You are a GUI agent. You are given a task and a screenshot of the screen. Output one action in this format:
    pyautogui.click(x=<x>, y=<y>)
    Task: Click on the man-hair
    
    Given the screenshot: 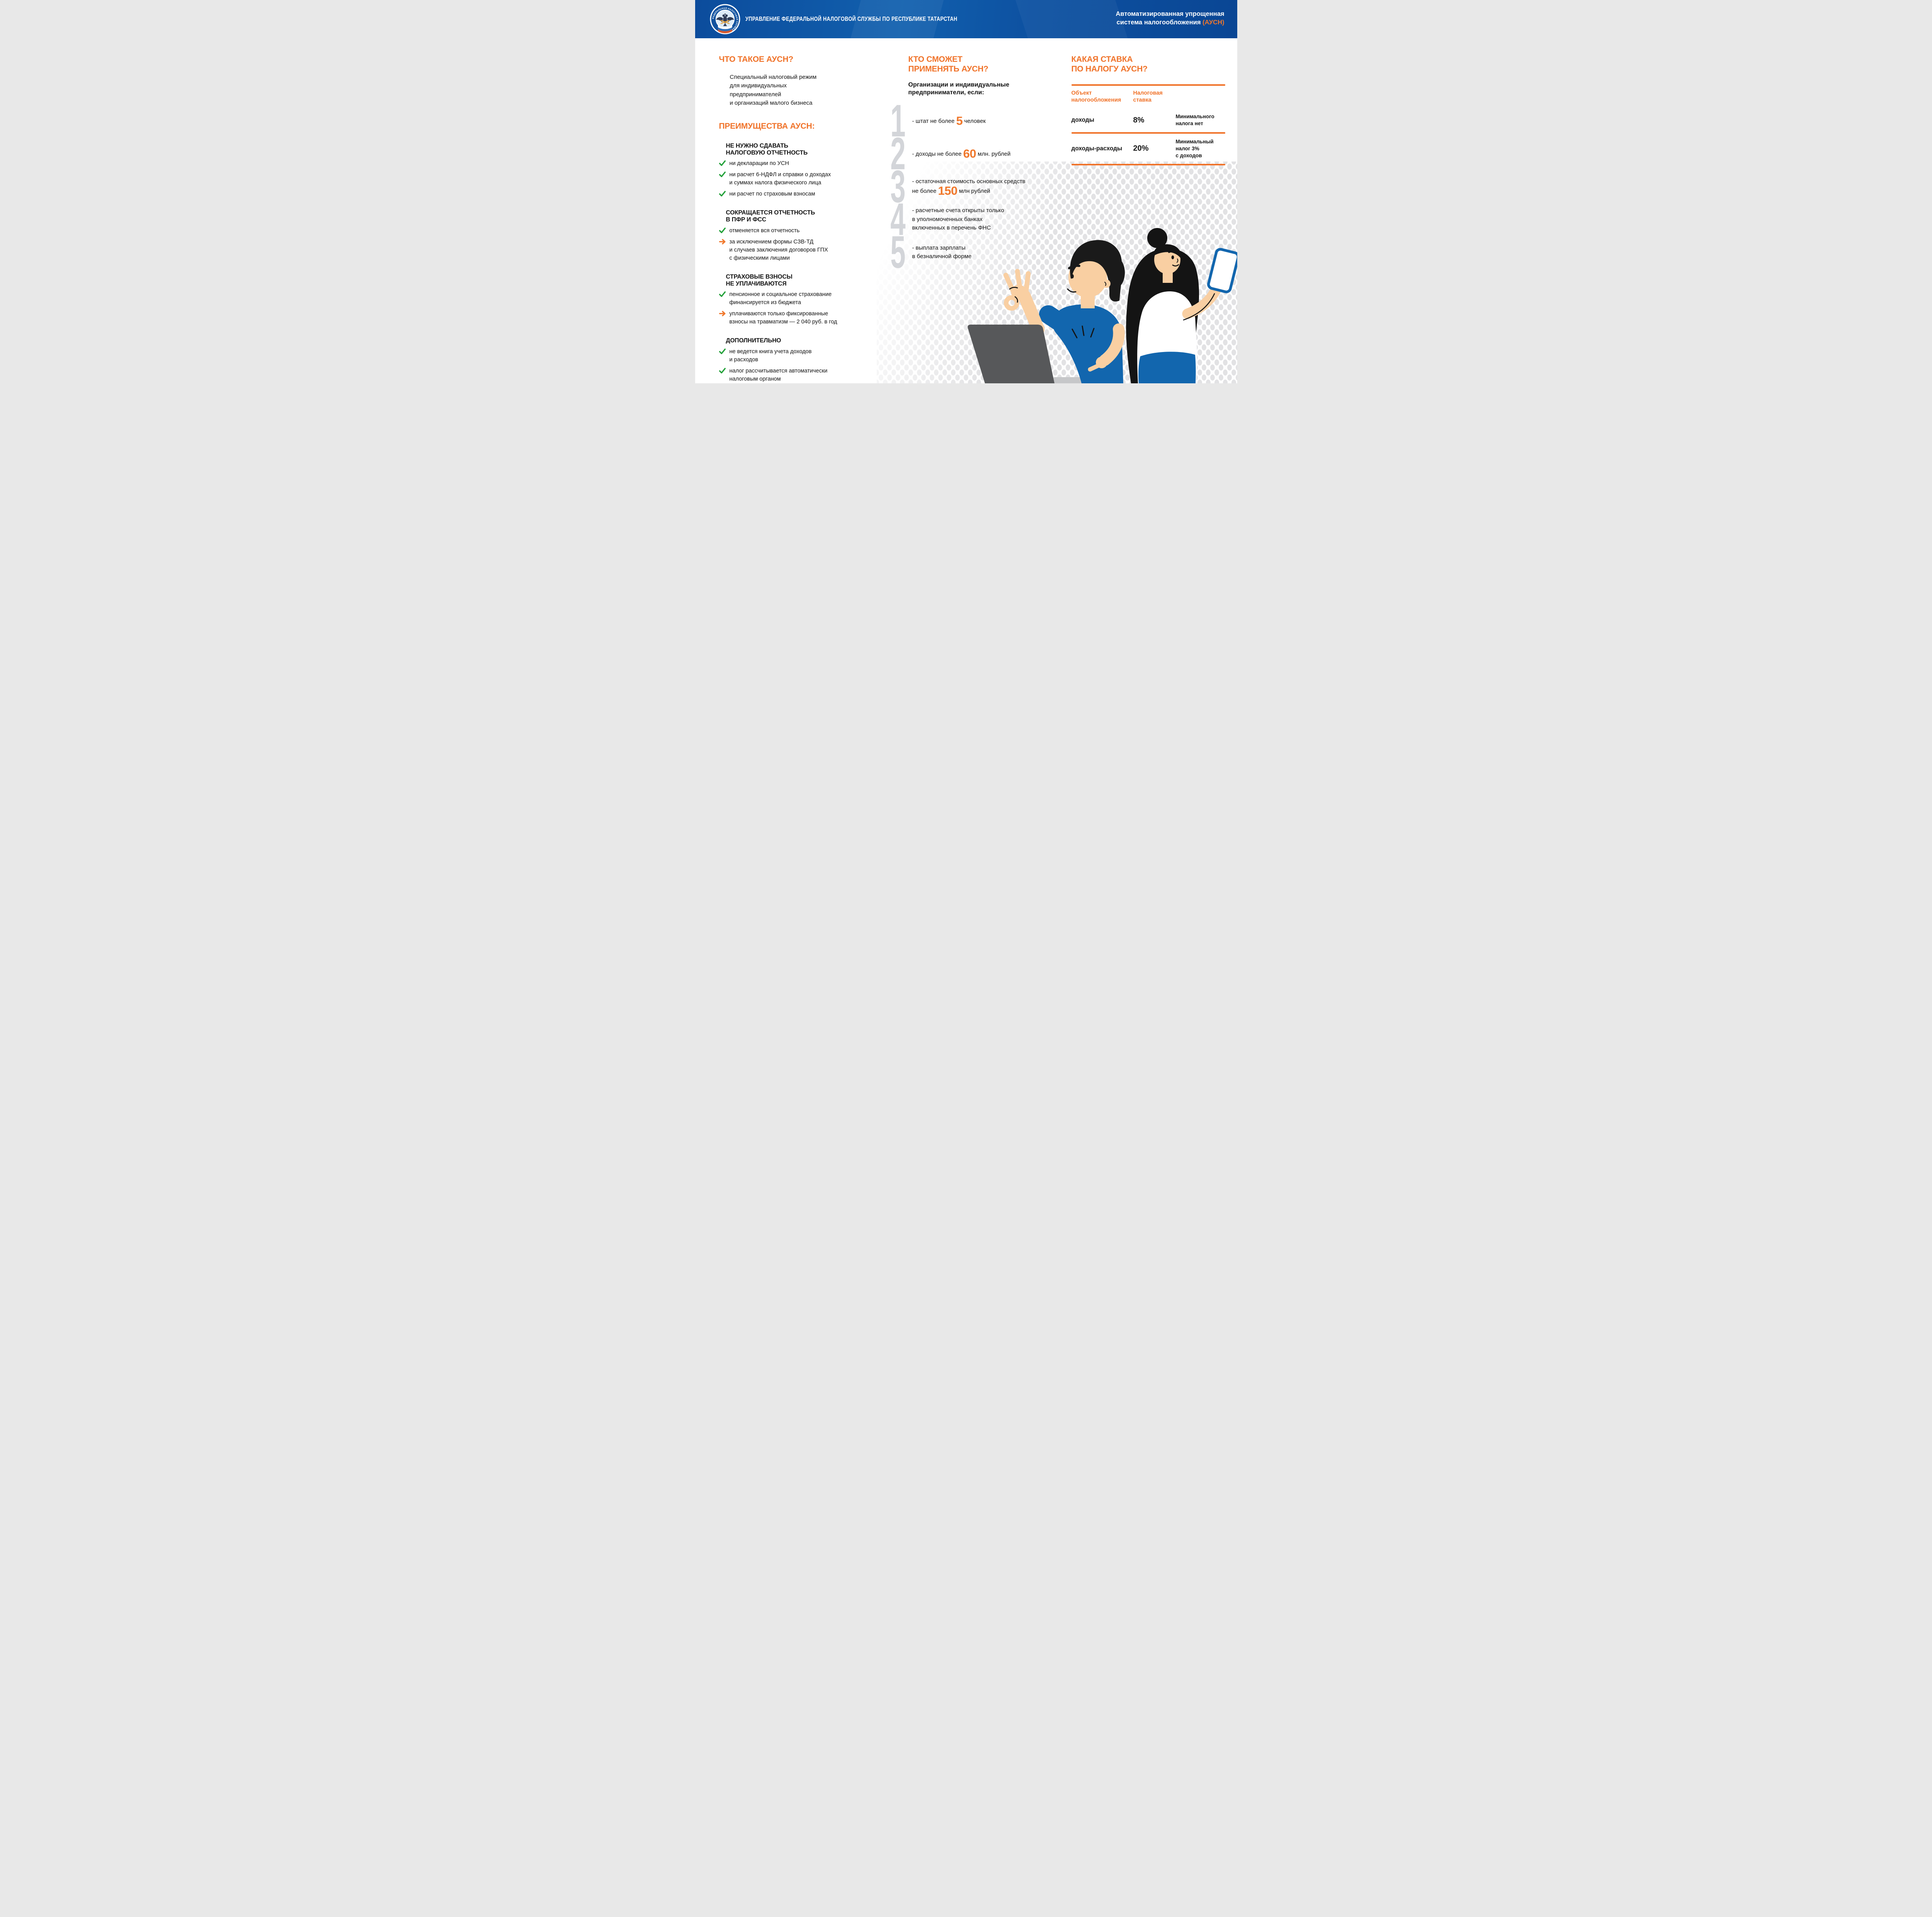 What is the action you would take?
    pyautogui.click(x=1098, y=271)
    